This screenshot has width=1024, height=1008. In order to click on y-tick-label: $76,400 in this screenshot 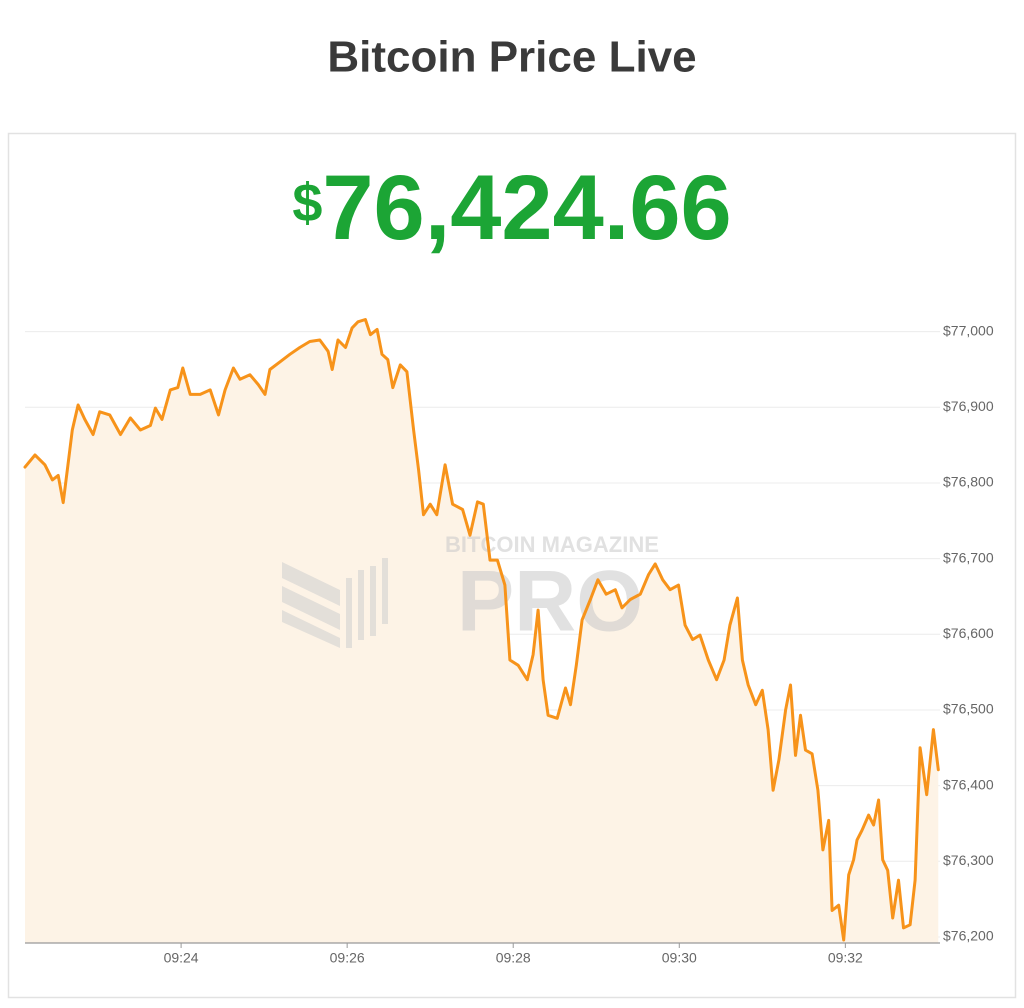, I will do `click(968, 784)`.